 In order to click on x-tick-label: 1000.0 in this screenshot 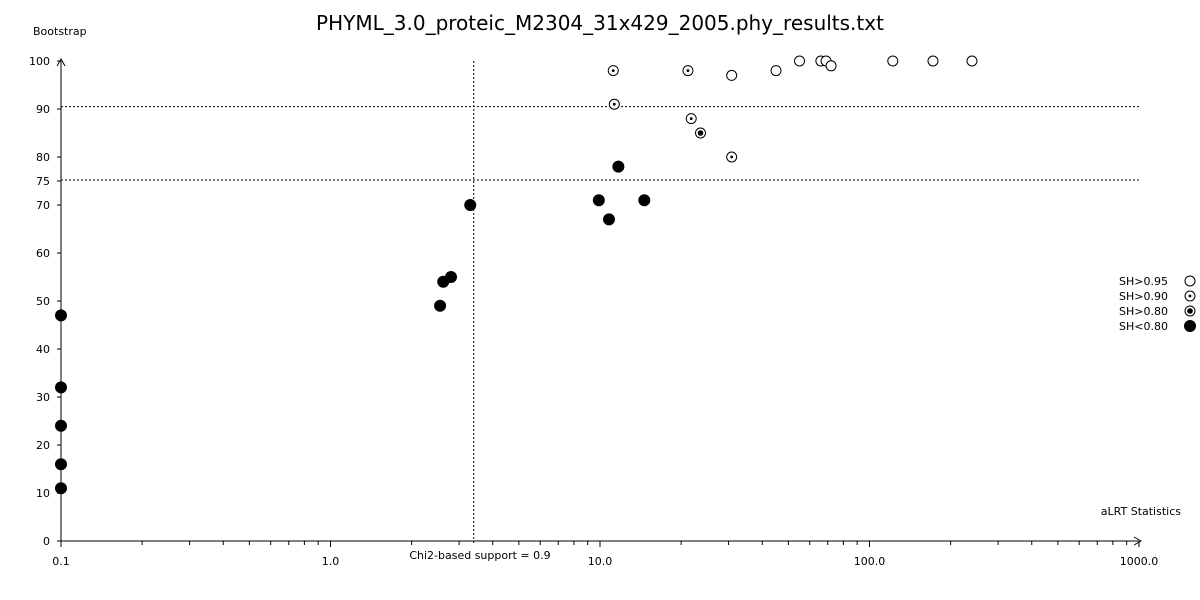, I will do `click(1139, 561)`.